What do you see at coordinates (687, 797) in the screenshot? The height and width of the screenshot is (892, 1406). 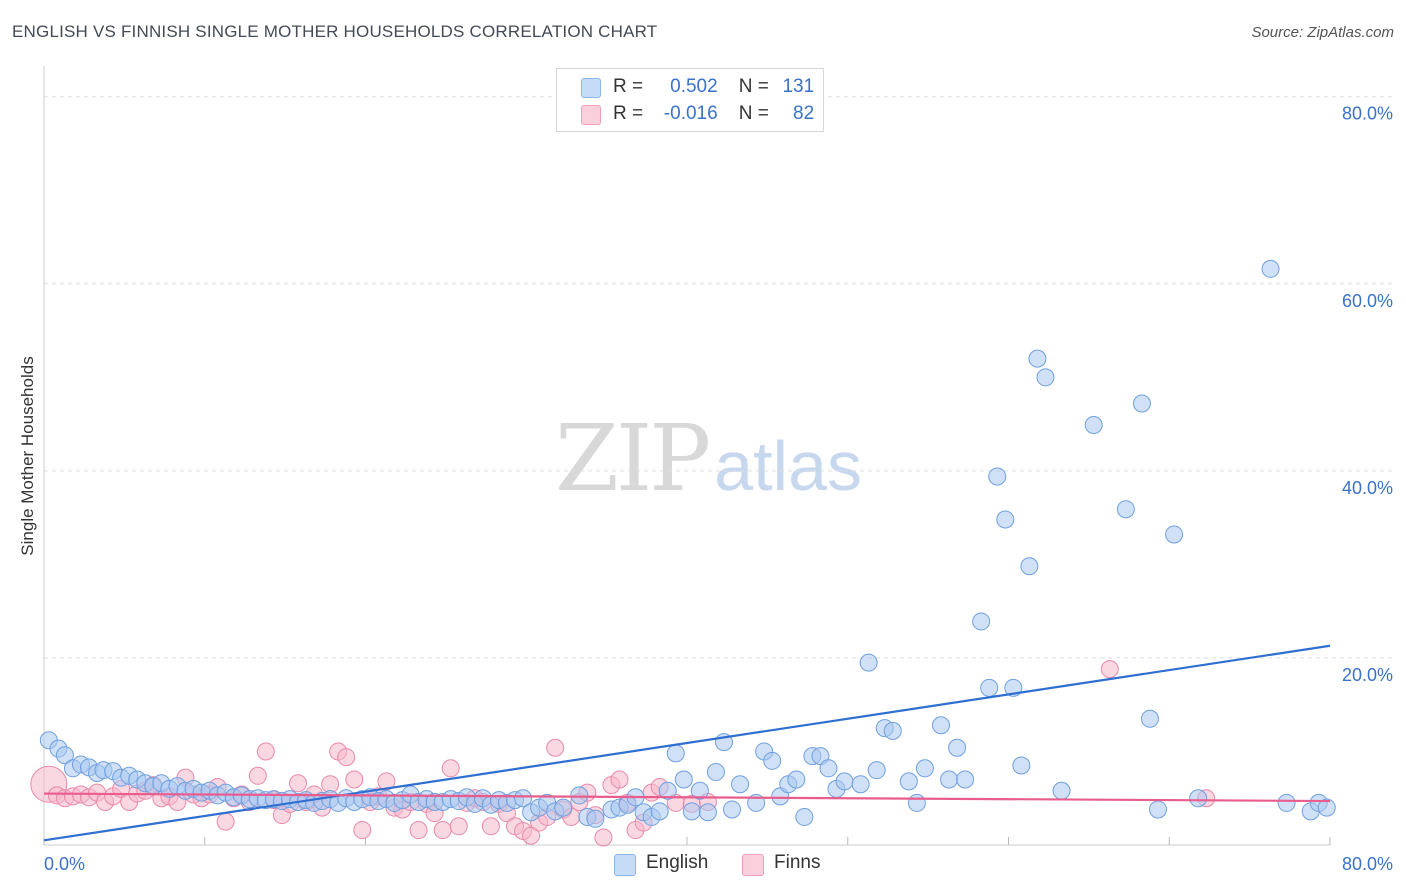 I see `finns-trend-line` at bounding box center [687, 797].